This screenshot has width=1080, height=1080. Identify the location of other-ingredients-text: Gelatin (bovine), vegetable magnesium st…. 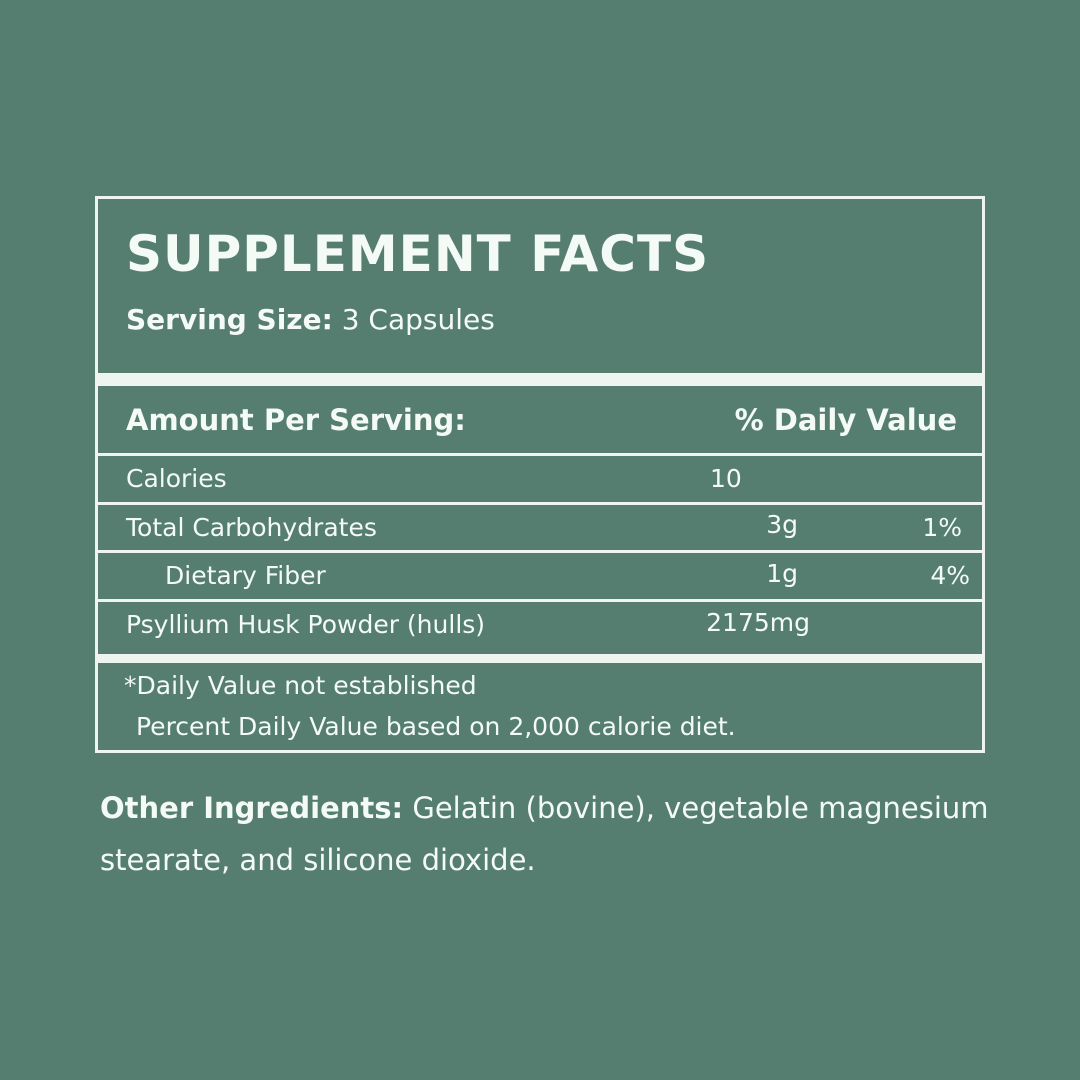
(544, 834).